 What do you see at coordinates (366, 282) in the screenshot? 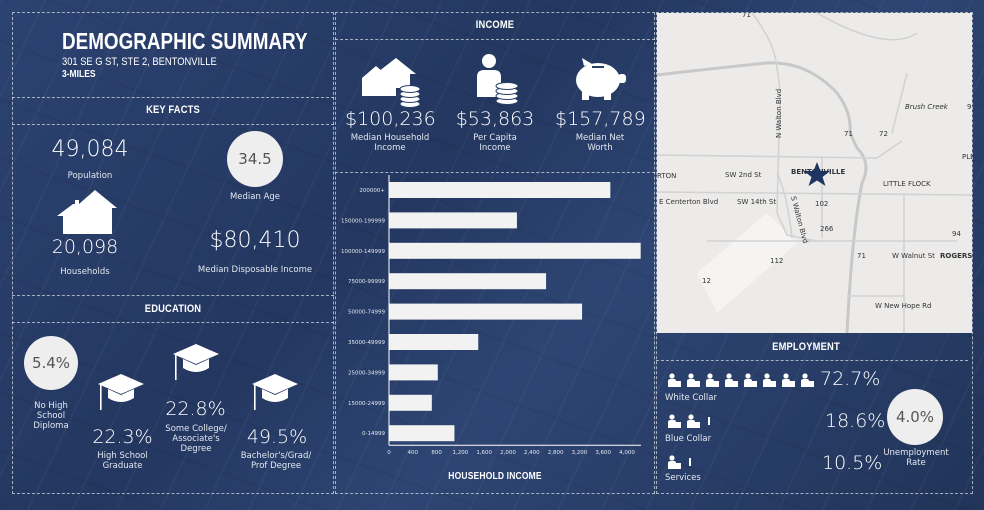
I see `category-label: 75000-99999` at bounding box center [366, 282].